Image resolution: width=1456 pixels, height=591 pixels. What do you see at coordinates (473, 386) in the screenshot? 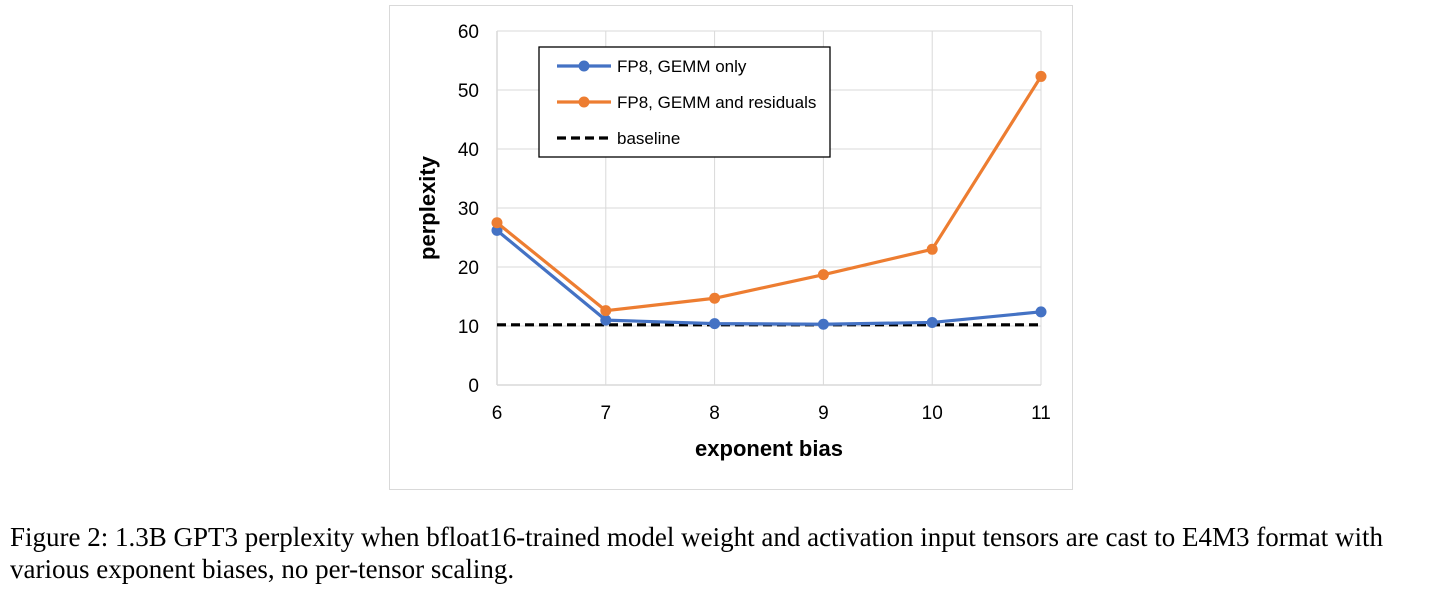
I see `y-tick-label: 0` at bounding box center [473, 386].